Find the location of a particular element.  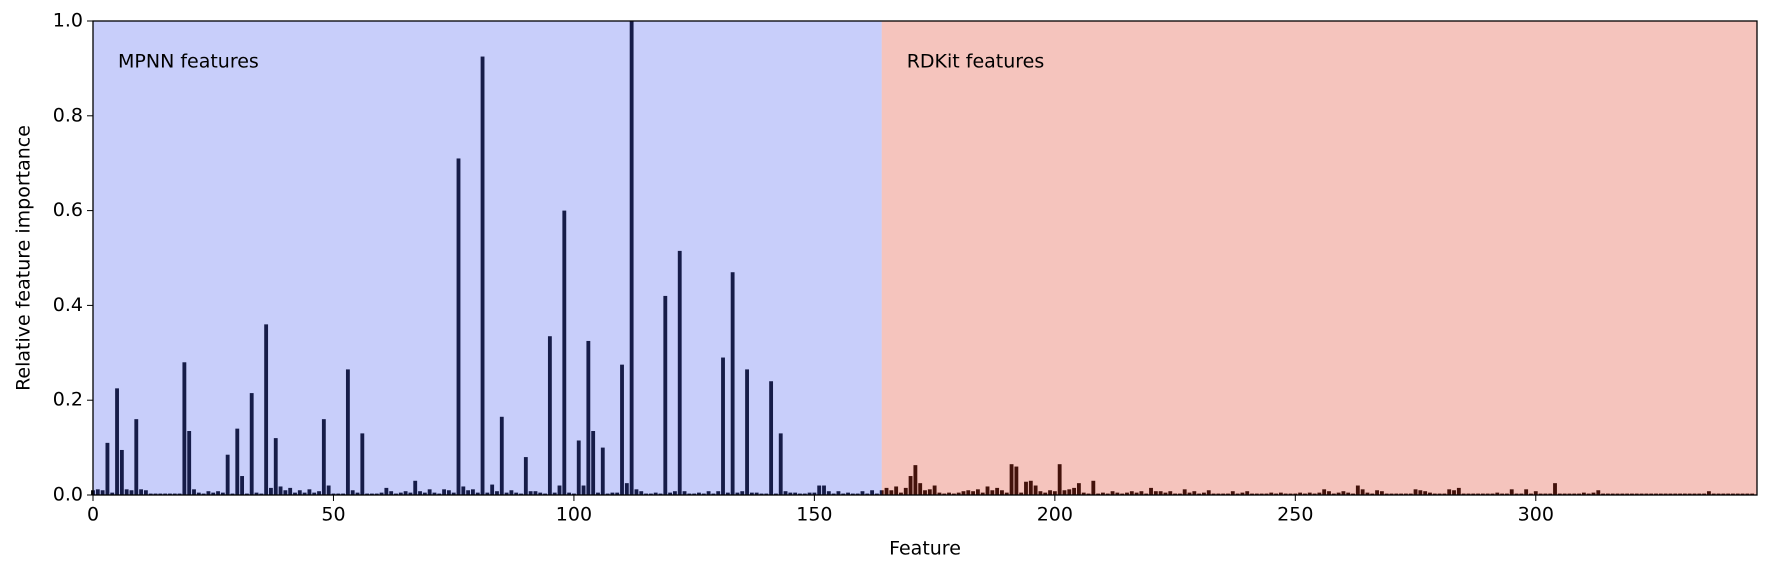

y-tick-label: 1.0 is located at coordinates (68, 21).